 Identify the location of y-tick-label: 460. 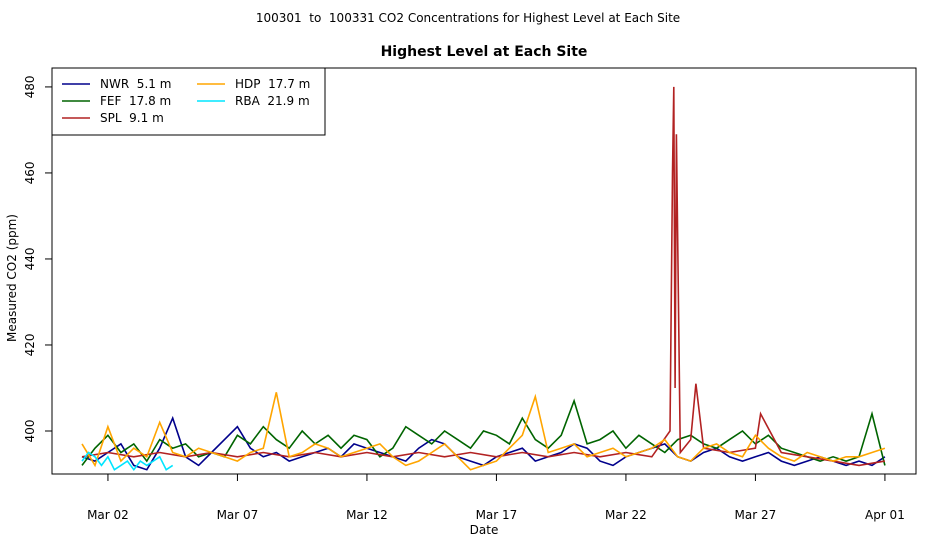
(30, 172).